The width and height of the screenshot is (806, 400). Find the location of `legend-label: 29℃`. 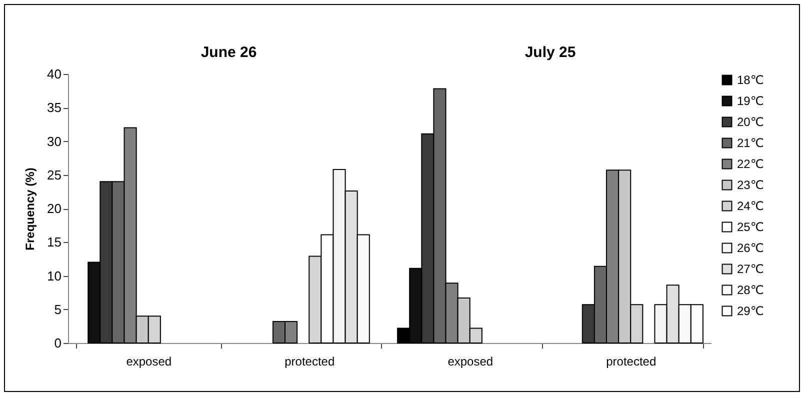

legend-label: 29℃ is located at coordinates (750, 311).